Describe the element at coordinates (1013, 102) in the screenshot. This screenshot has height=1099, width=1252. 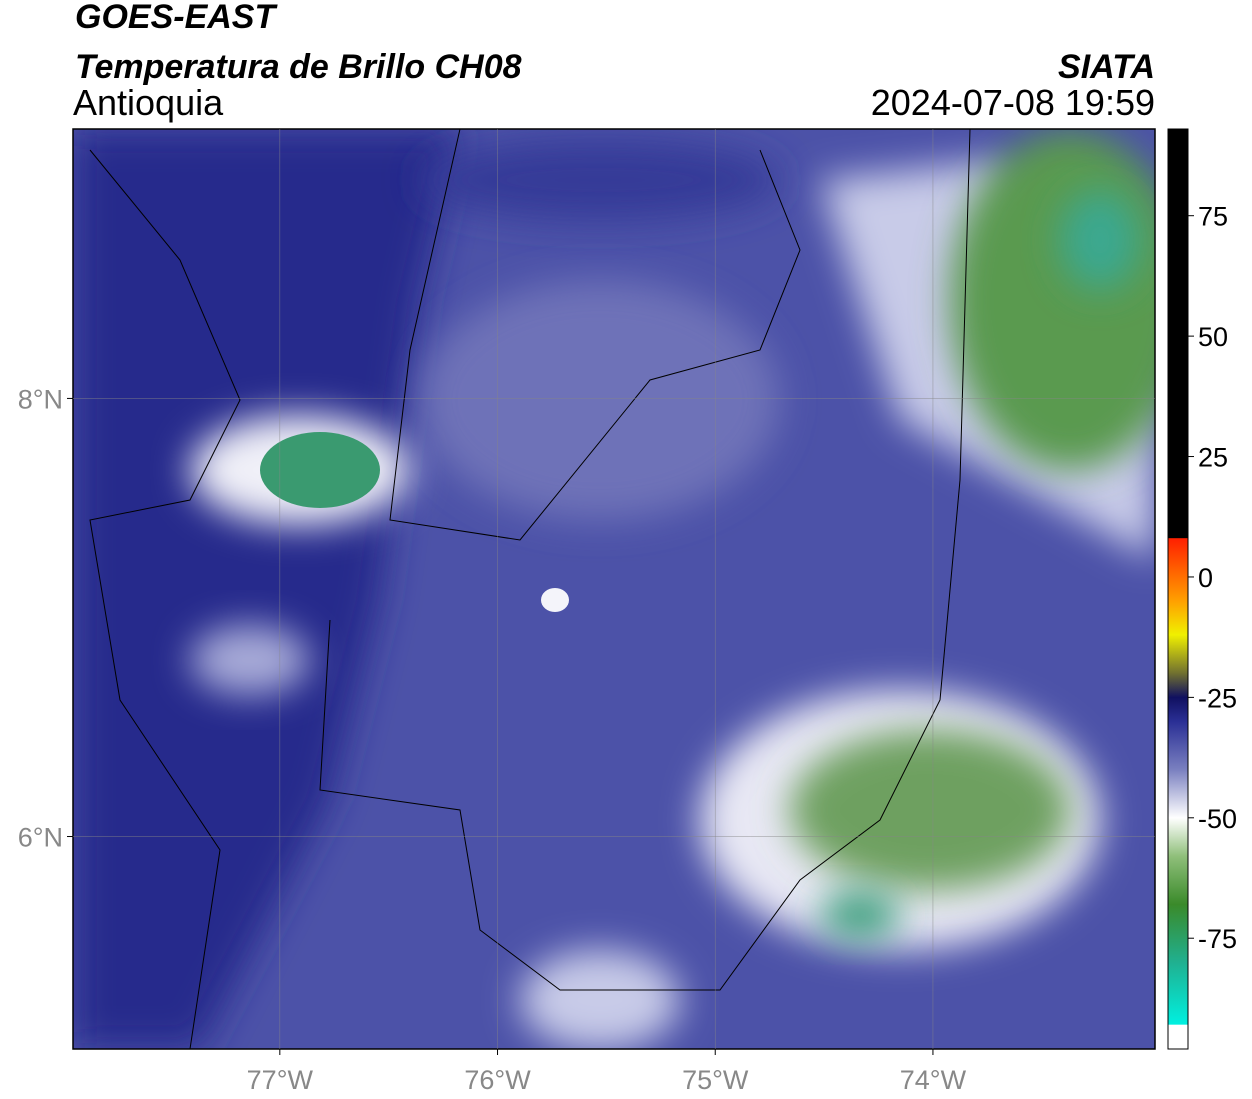
I see `datetime: 2024-07-08 19:59` at that location.